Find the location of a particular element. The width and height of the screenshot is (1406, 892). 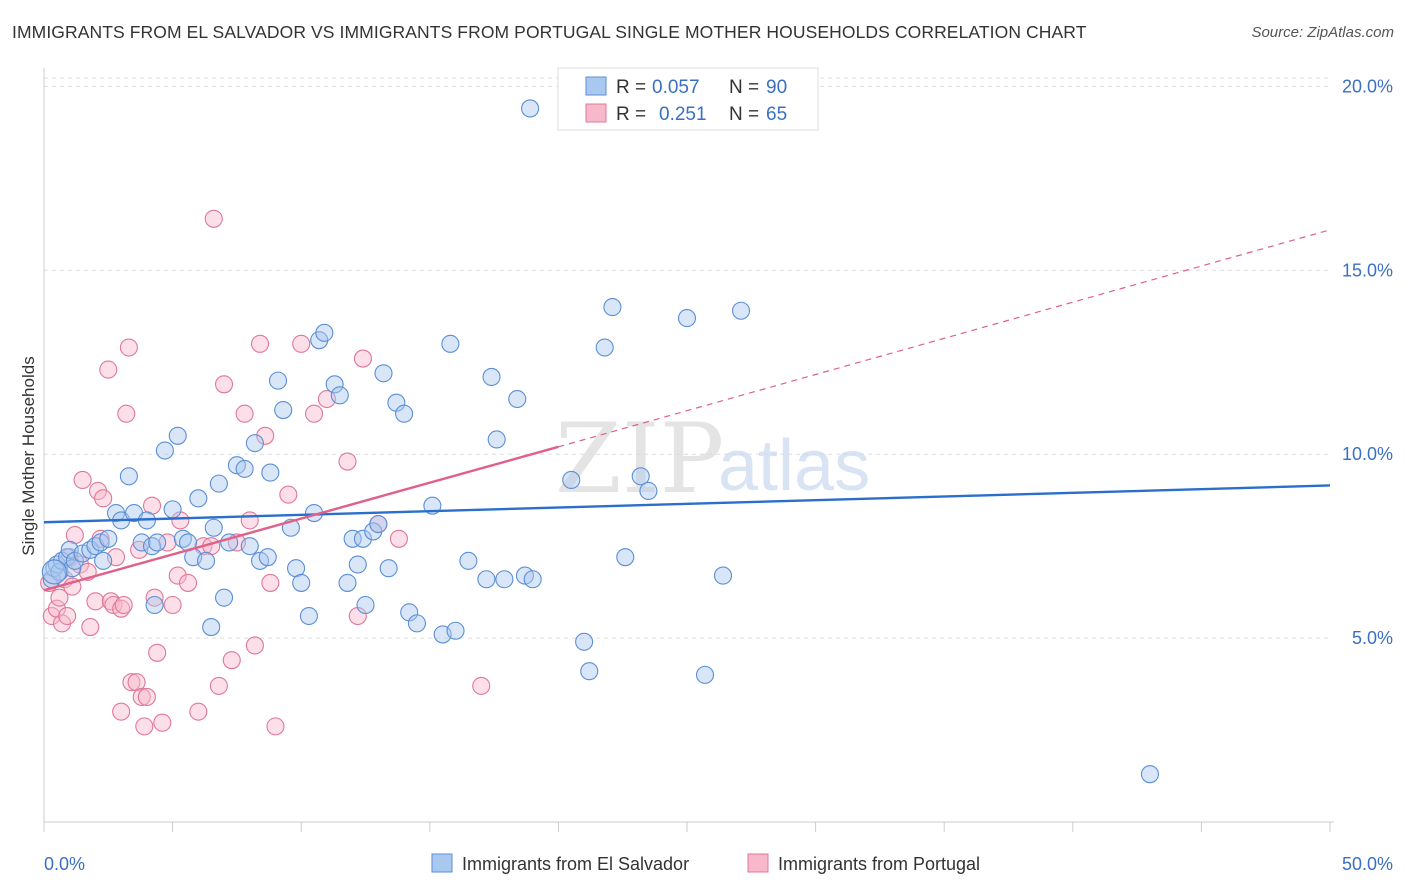

legend-bottom-swatch-el-salvador is located at coordinates (442, 863).